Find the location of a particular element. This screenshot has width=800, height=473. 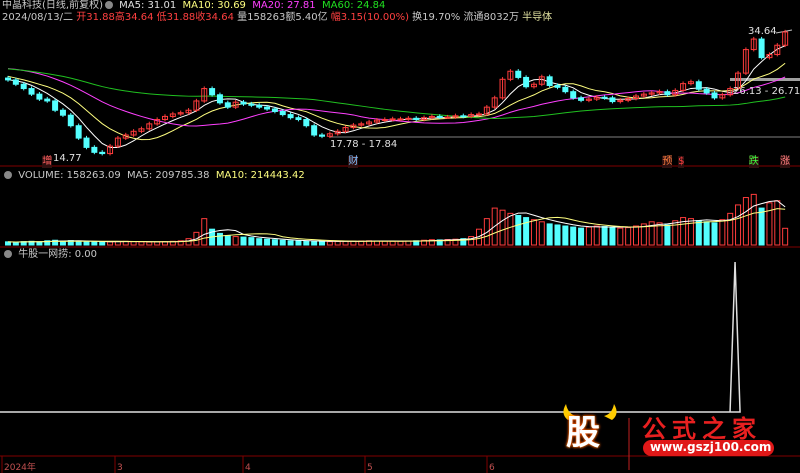

event-marker: $ is located at coordinates (681, 162).